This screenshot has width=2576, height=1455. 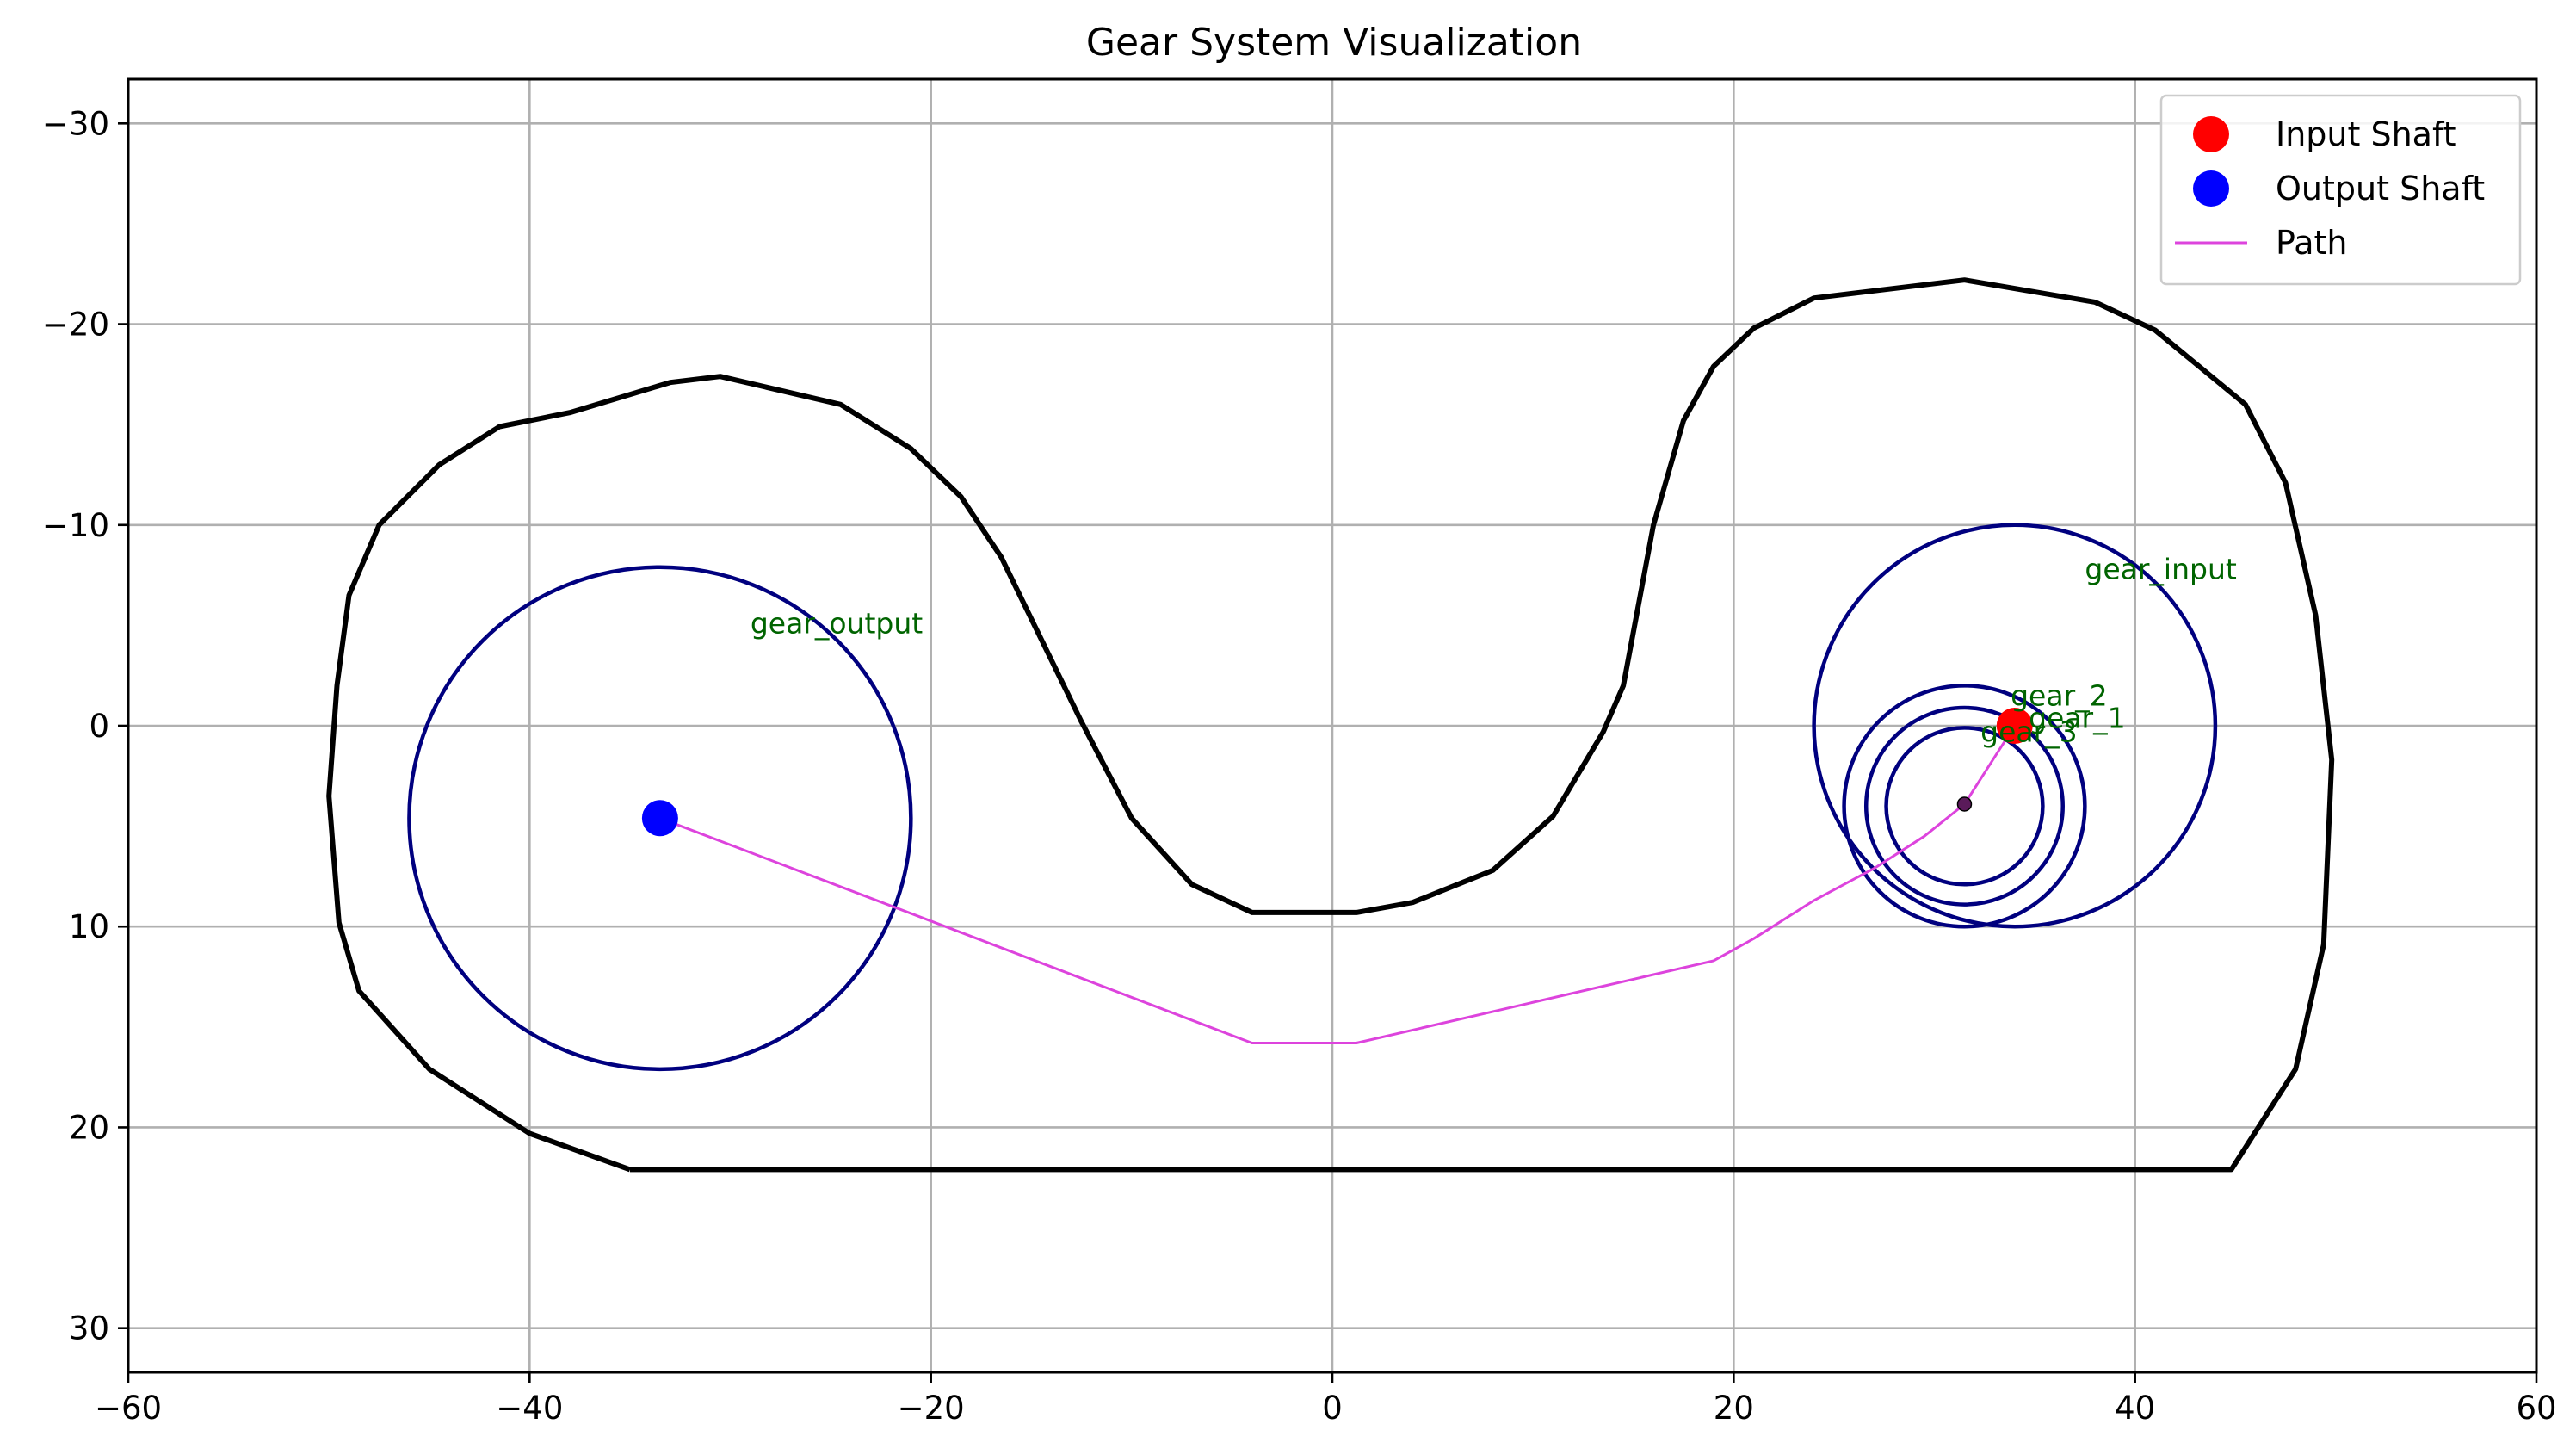 What do you see at coordinates (1334, 43) in the screenshot?
I see `chart-title: Gear System Visualization` at bounding box center [1334, 43].